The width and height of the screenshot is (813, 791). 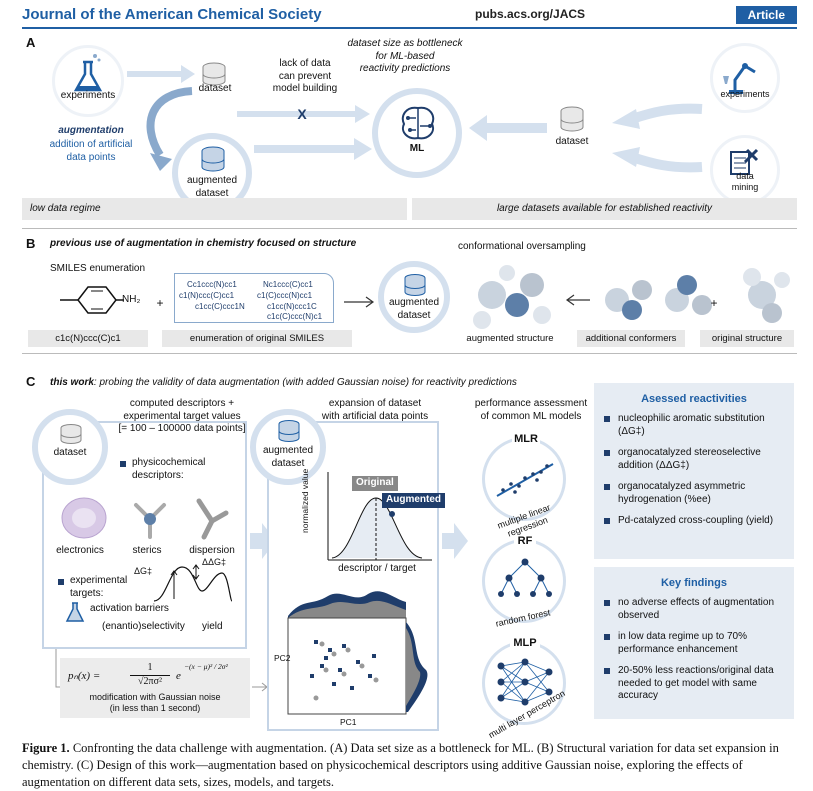 I want to click on toluidine-structure, so click(x=92, y=300).